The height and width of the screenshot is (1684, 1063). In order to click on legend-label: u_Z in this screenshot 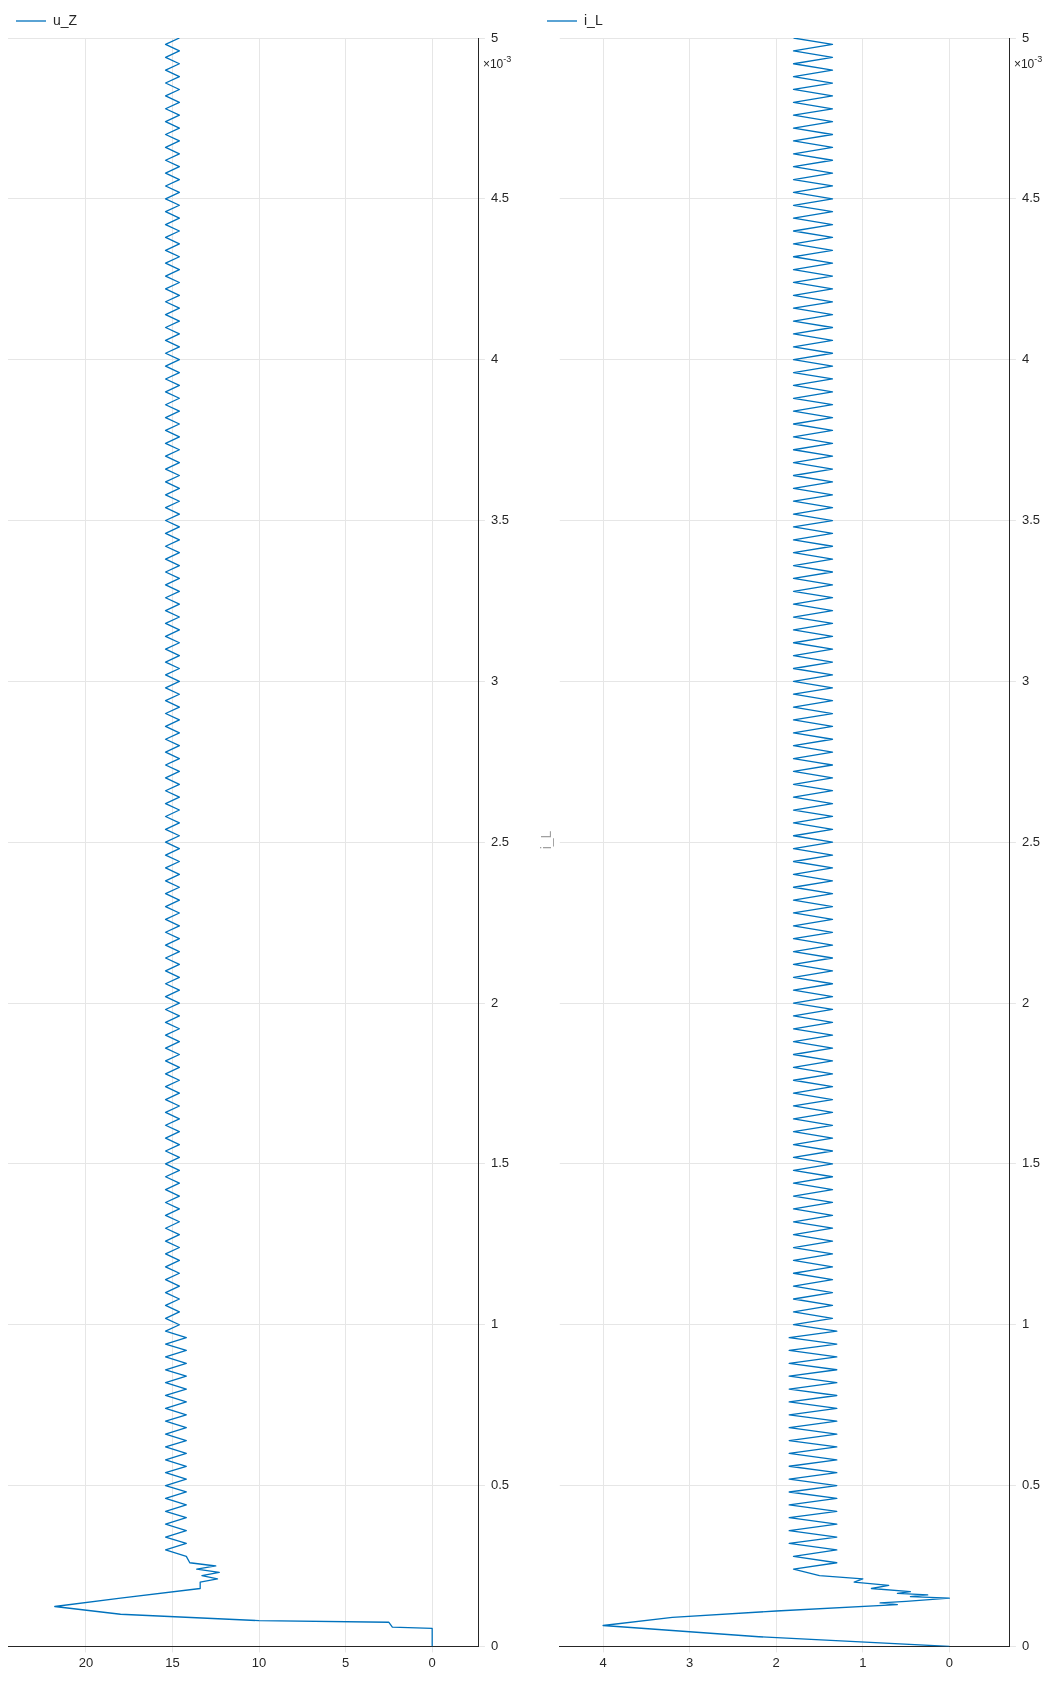, I will do `click(65, 19)`.